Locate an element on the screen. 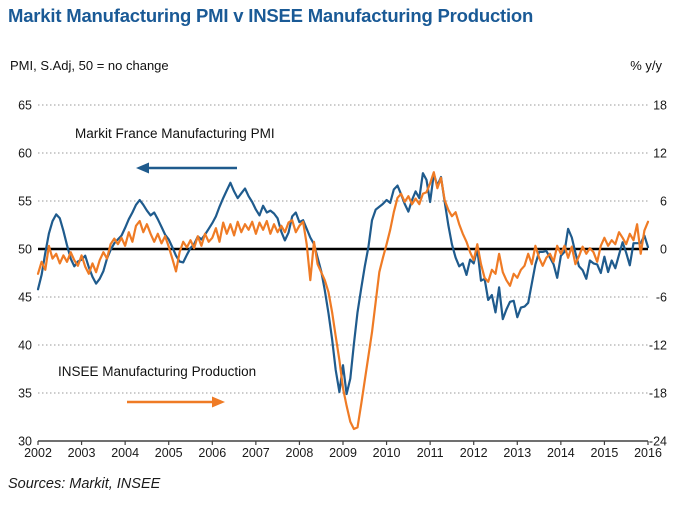  x-axis-label-2012: 2012 is located at coordinates (474, 453).